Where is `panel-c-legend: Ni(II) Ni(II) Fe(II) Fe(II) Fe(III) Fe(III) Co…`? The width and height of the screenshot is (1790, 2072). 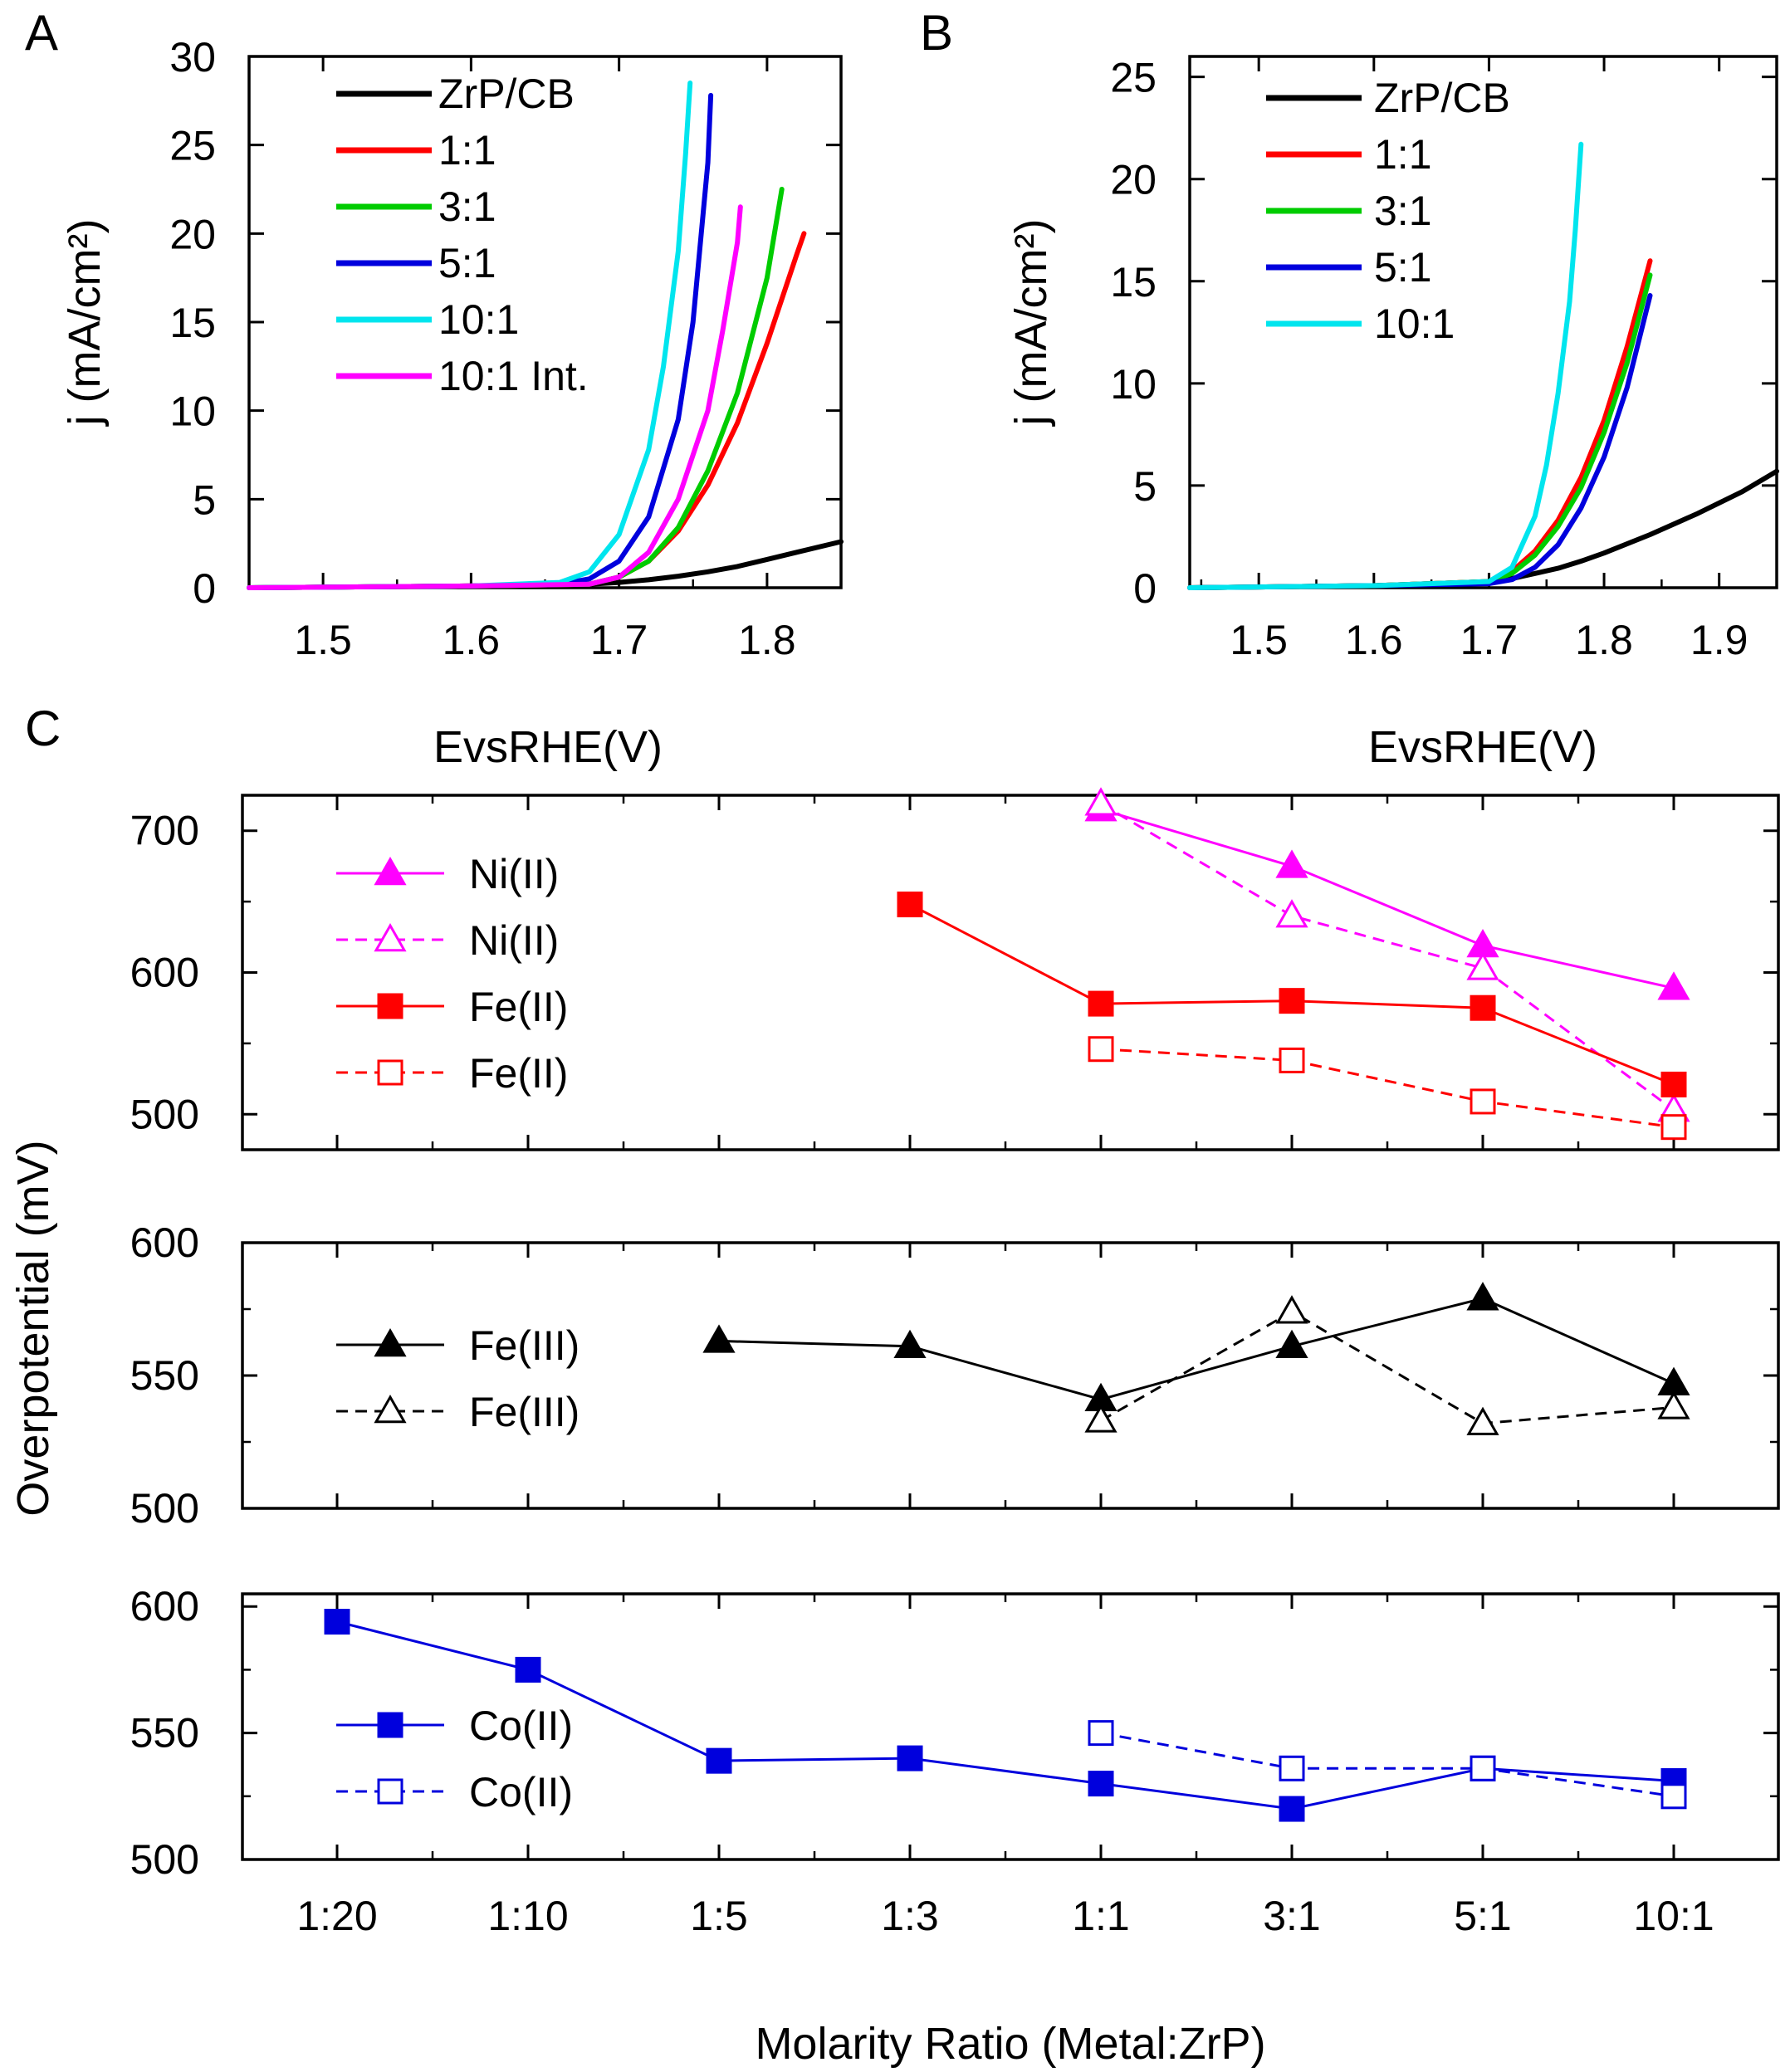
panel-c-legend: Ni(II) Ni(II) Fe(II) Fe(II) Fe(III) Fe(III) Co… is located at coordinates (458, 1333).